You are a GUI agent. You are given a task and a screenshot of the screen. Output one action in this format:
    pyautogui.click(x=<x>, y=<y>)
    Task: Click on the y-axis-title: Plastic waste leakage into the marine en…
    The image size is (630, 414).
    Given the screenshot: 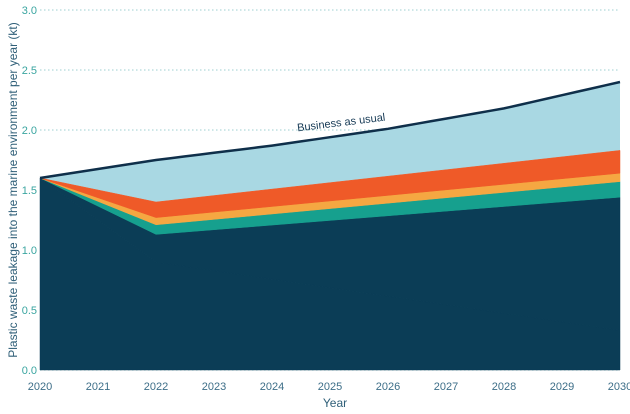 What is the action you would take?
    pyautogui.click(x=13, y=190)
    